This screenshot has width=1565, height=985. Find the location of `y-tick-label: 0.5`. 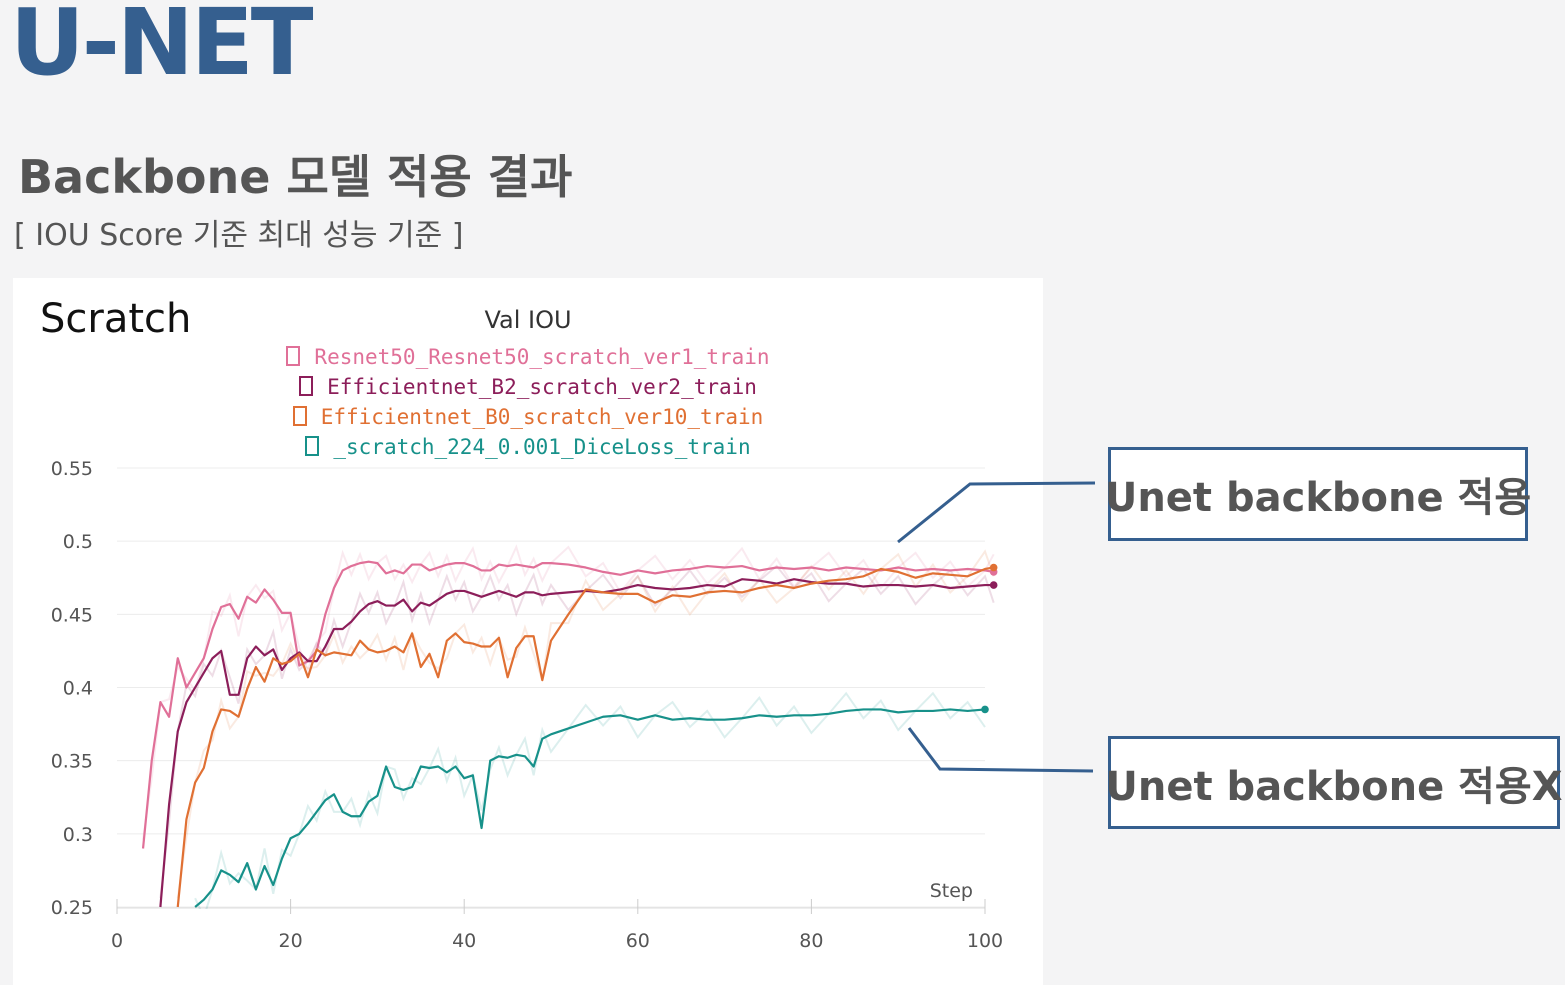

y-tick-label: 0.5 is located at coordinates (78, 542).